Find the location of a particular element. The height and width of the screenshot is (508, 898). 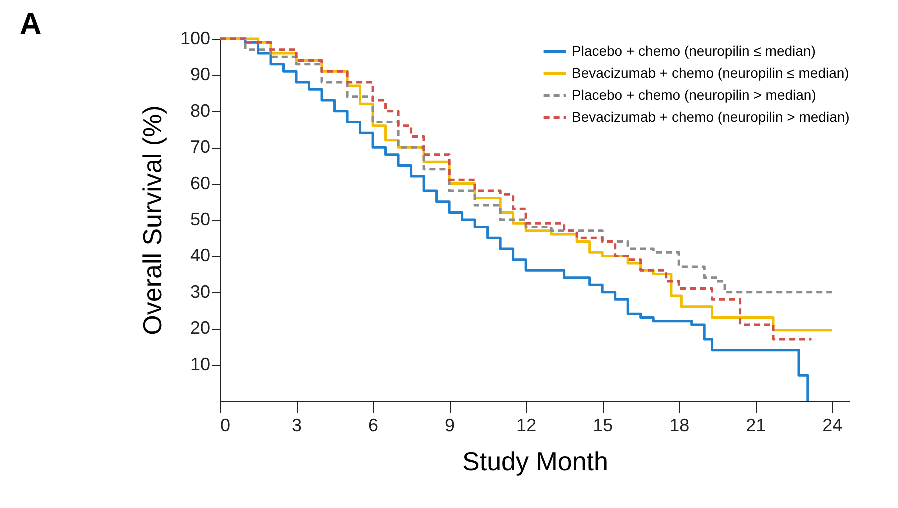

x-tick-label: 21 is located at coordinates (756, 426).